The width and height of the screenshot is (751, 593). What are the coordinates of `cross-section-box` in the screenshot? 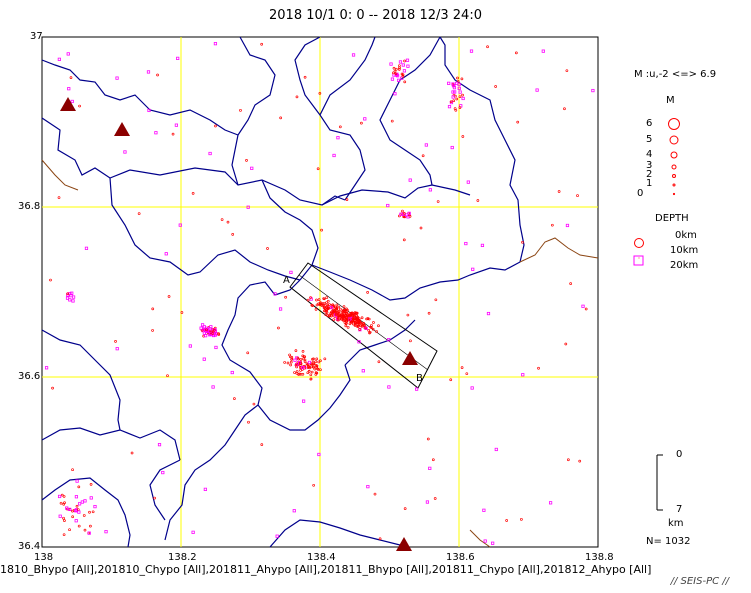 It's located at (363, 325).